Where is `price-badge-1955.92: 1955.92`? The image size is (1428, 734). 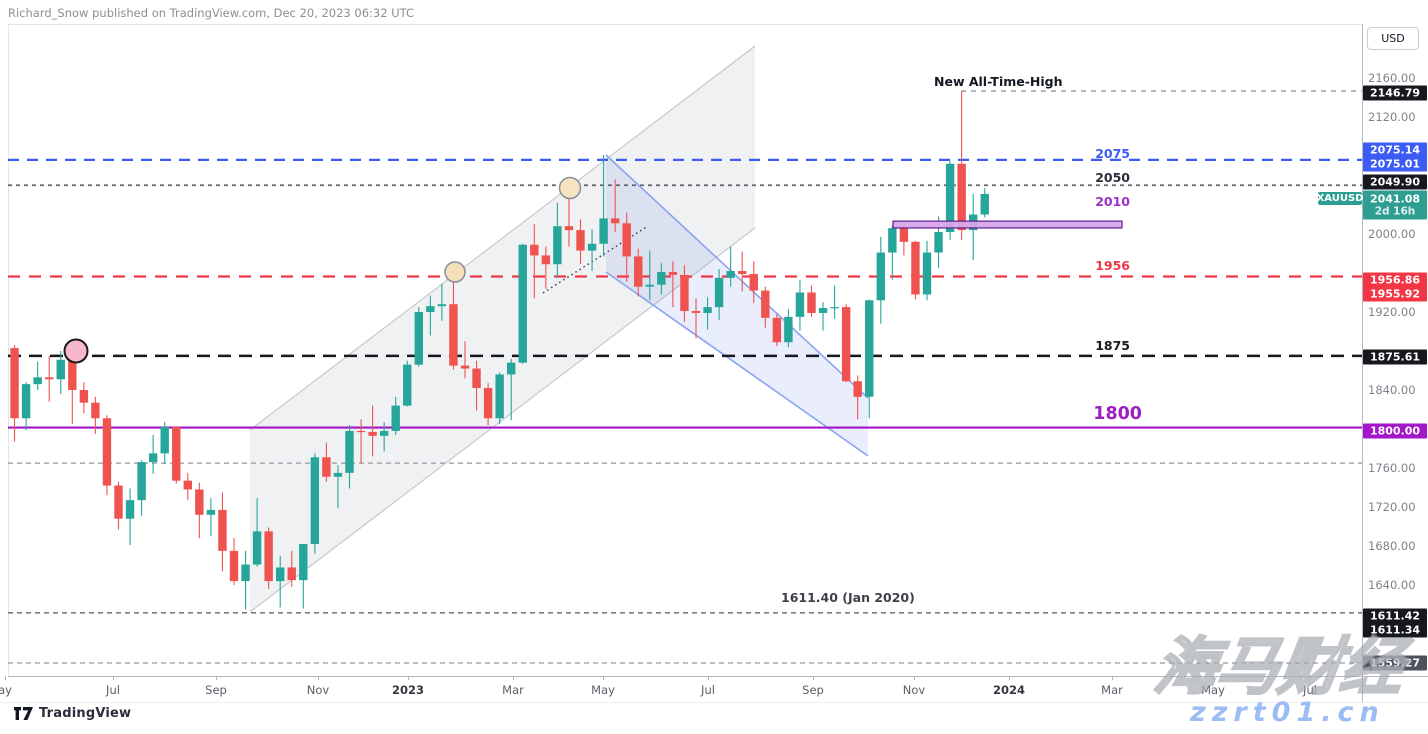 price-badge-1955.92: 1955.92 is located at coordinates (1395, 294).